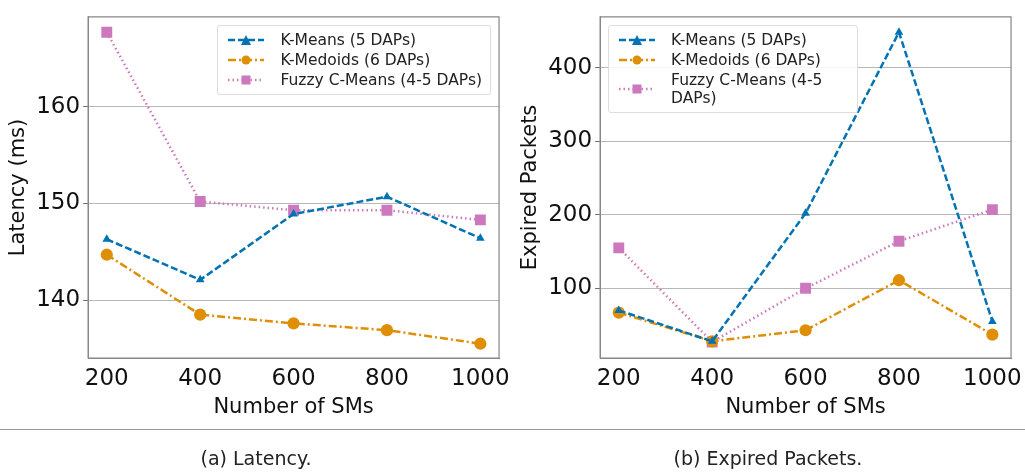 This screenshot has width=1025, height=475. Describe the element at coordinates (256, 458) in the screenshot. I see `text: (a) Latency.` at that location.